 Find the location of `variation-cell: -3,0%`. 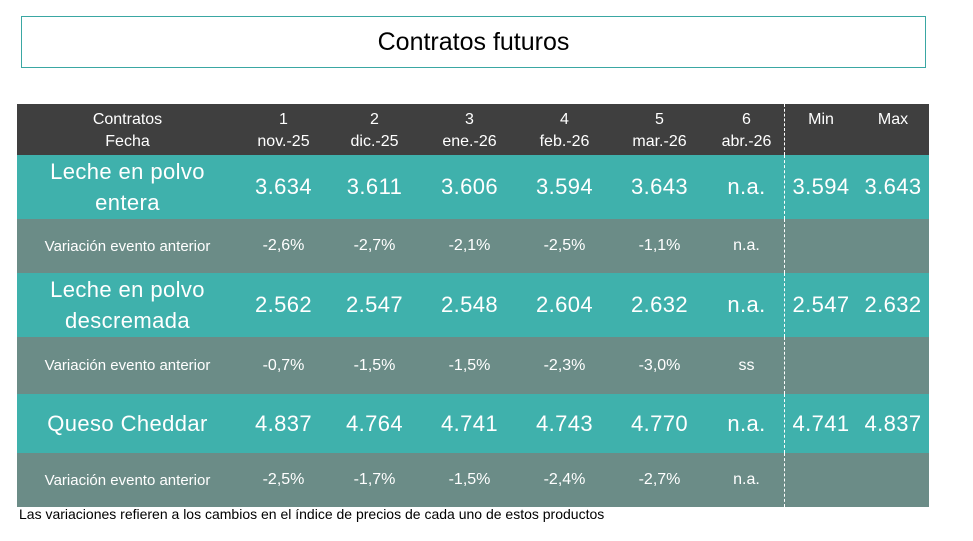

variation-cell: -3,0% is located at coordinates (659, 365).